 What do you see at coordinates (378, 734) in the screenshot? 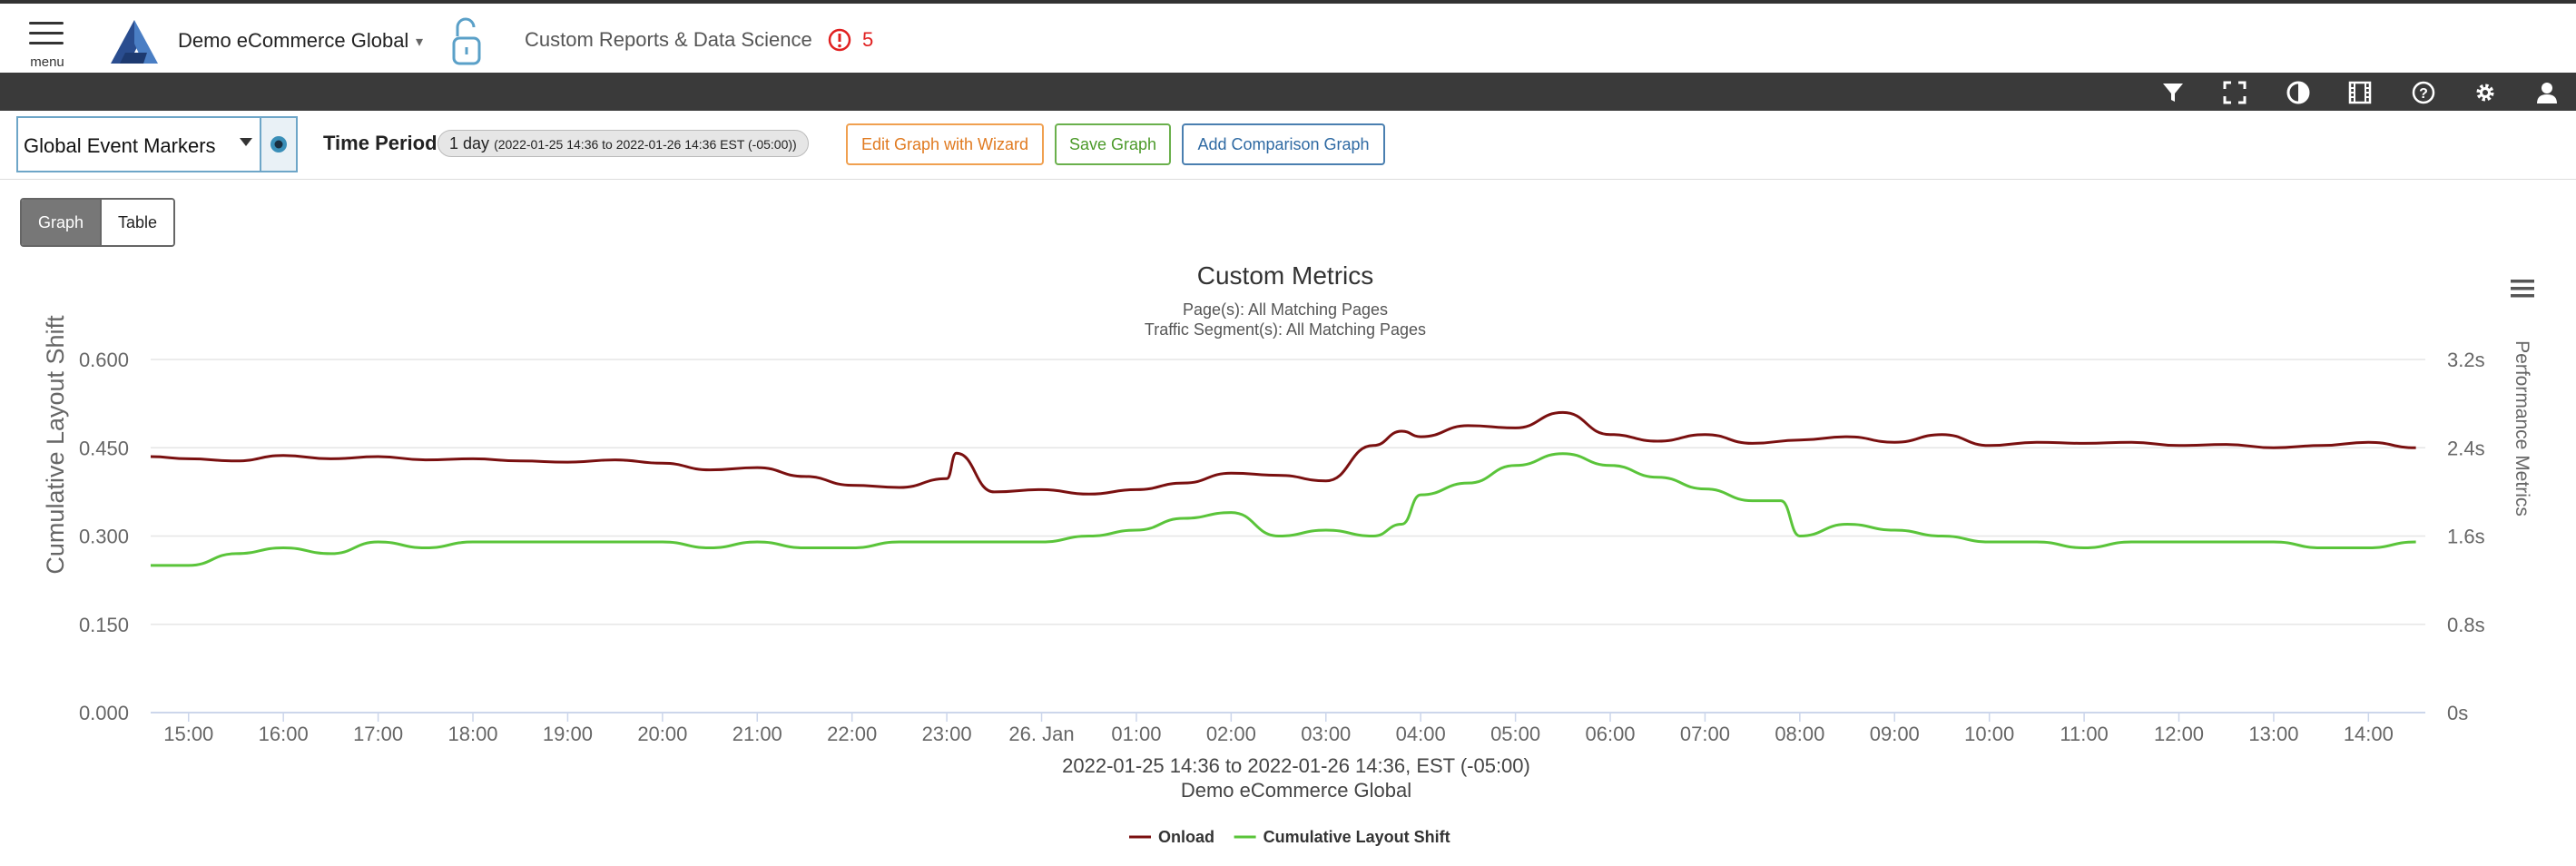
I see `x-tick-label: 17:00` at bounding box center [378, 734].